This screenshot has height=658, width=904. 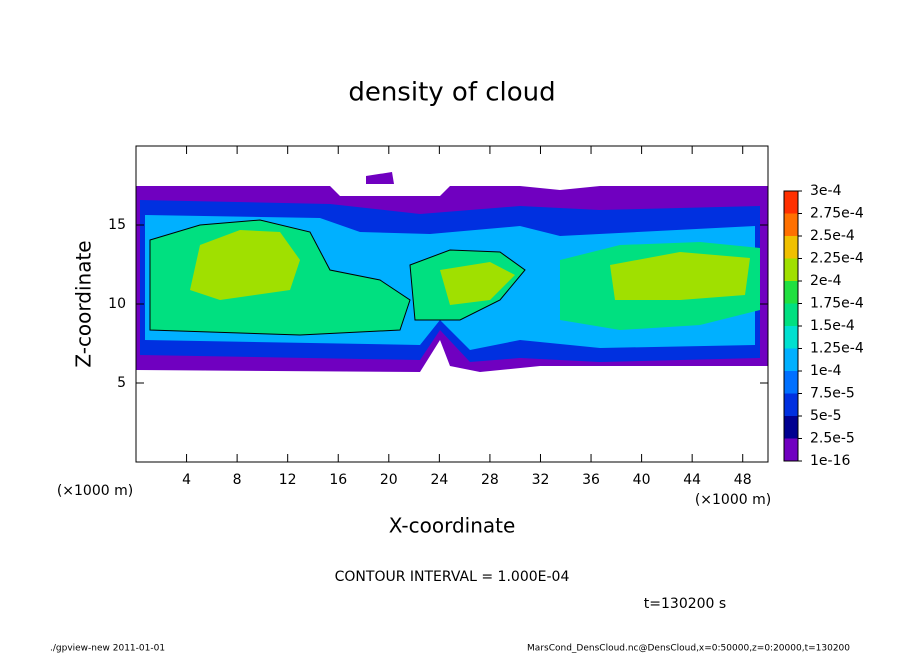 What do you see at coordinates (642, 480) in the screenshot?
I see `x-tick-label: 40` at bounding box center [642, 480].